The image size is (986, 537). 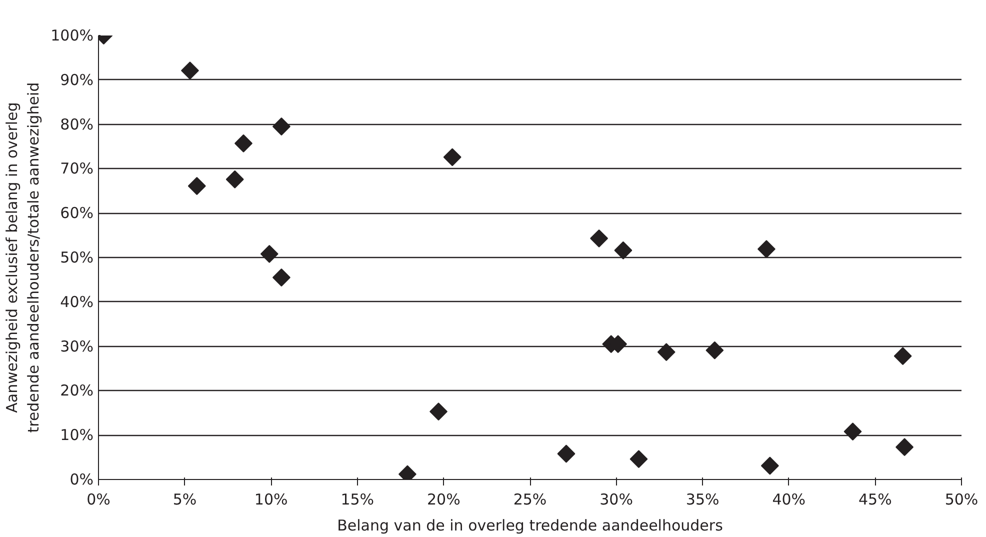 What do you see at coordinates (77, 213) in the screenshot?
I see `y-tick-label: 60%` at bounding box center [77, 213].